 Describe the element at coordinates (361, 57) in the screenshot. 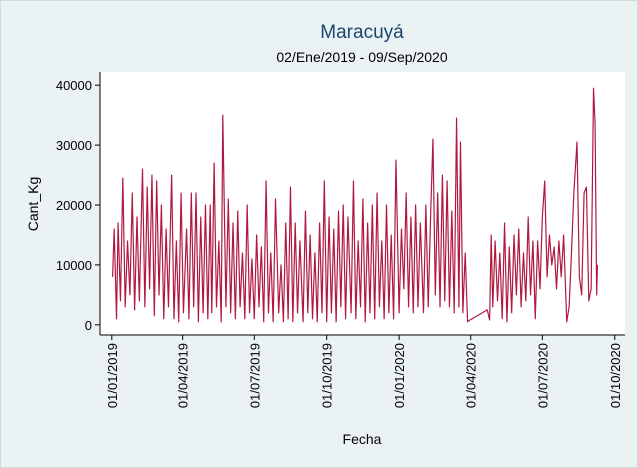

I see `chart-subtitle: 02/Ene/2019 - 09/Sep/2020` at that location.